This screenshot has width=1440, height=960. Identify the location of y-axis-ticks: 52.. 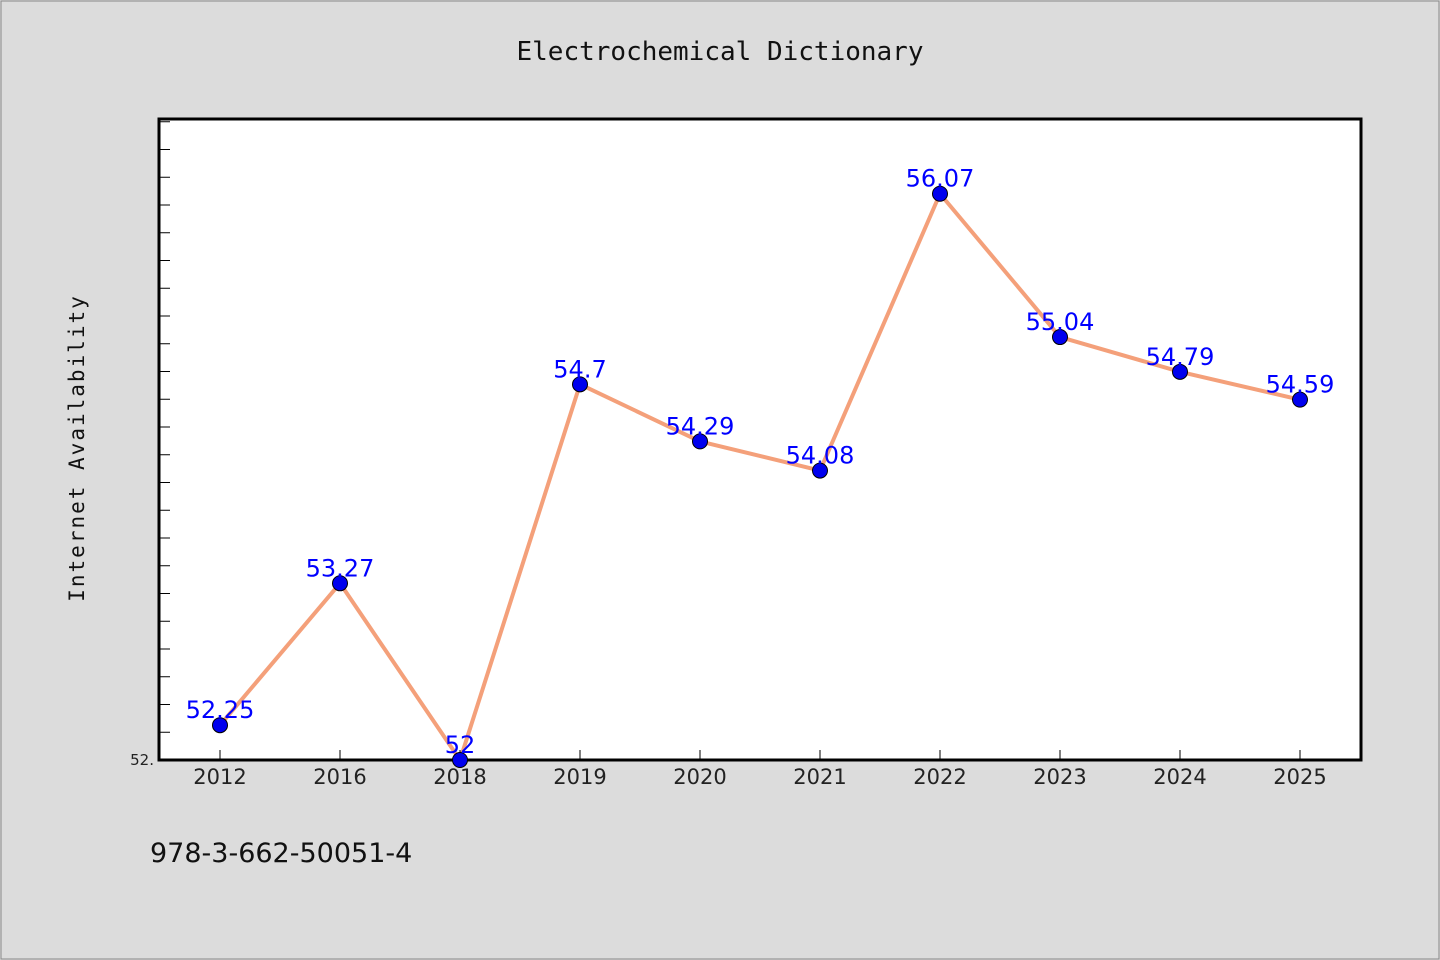
(142, 760).